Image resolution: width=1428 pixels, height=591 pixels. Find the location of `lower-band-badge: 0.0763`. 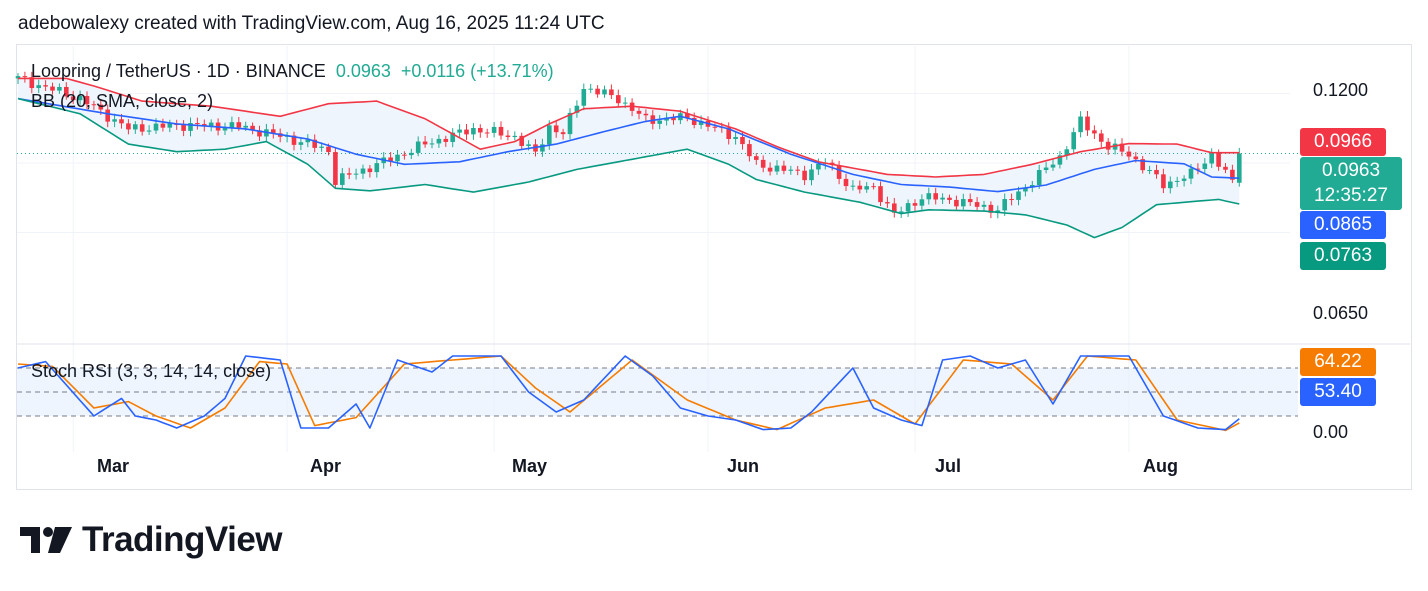

lower-band-badge: 0.0763 is located at coordinates (1343, 256).